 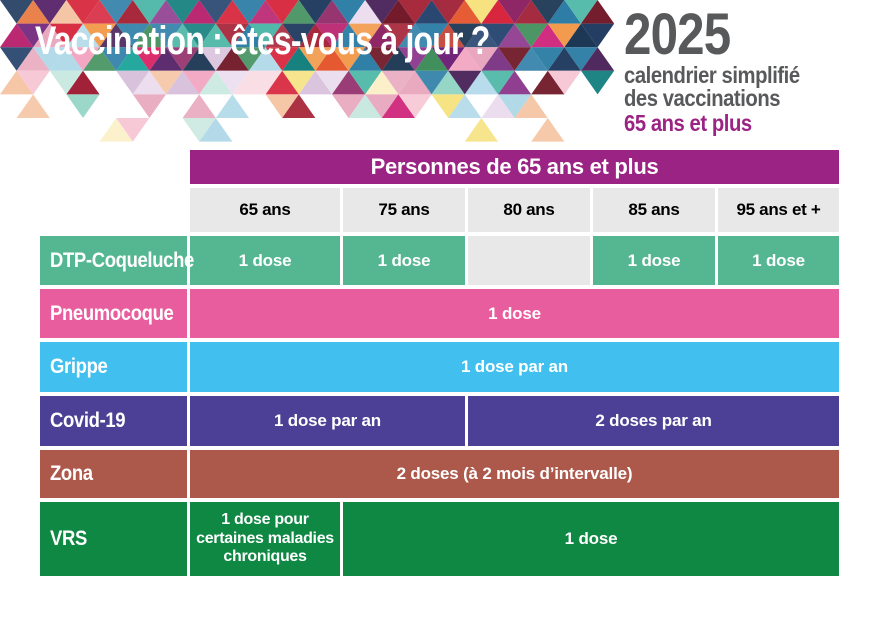 I want to click on subtitle-line1: calendrier simplifié, so click(x=712, y=75).